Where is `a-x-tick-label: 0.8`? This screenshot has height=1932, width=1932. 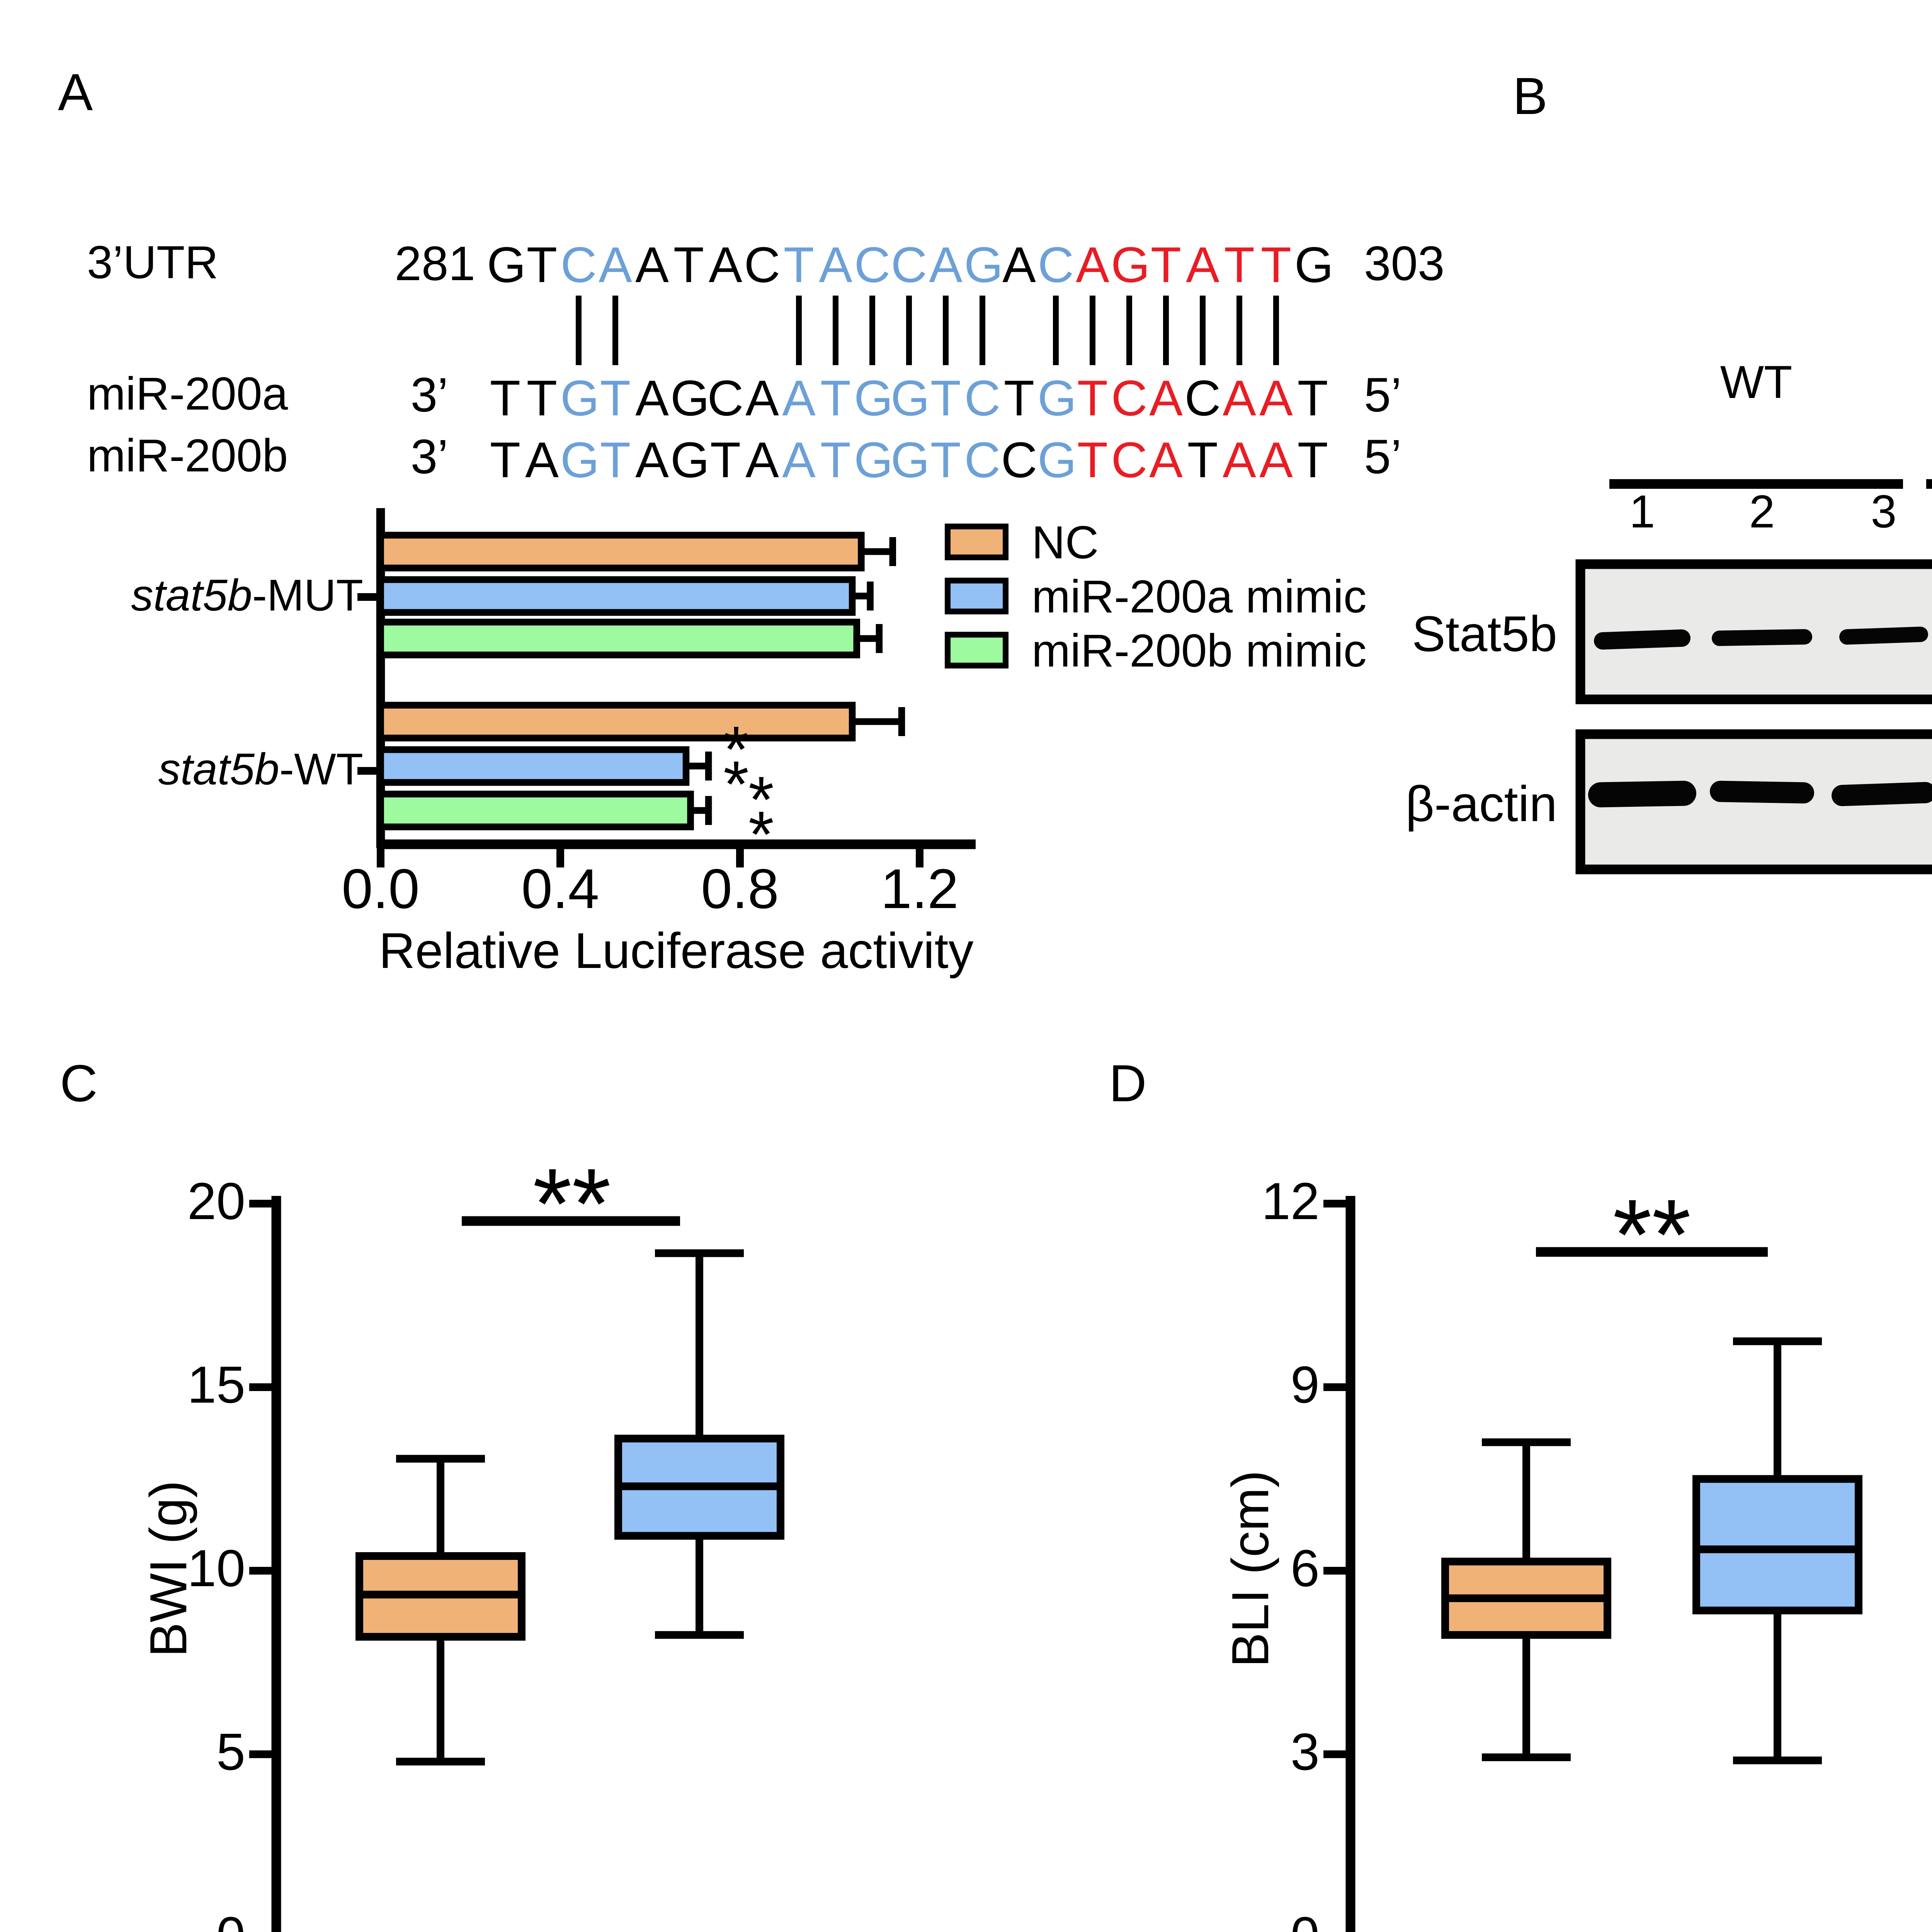 a-x-tick-label: 0.8 is located at coordinates (740, 891).